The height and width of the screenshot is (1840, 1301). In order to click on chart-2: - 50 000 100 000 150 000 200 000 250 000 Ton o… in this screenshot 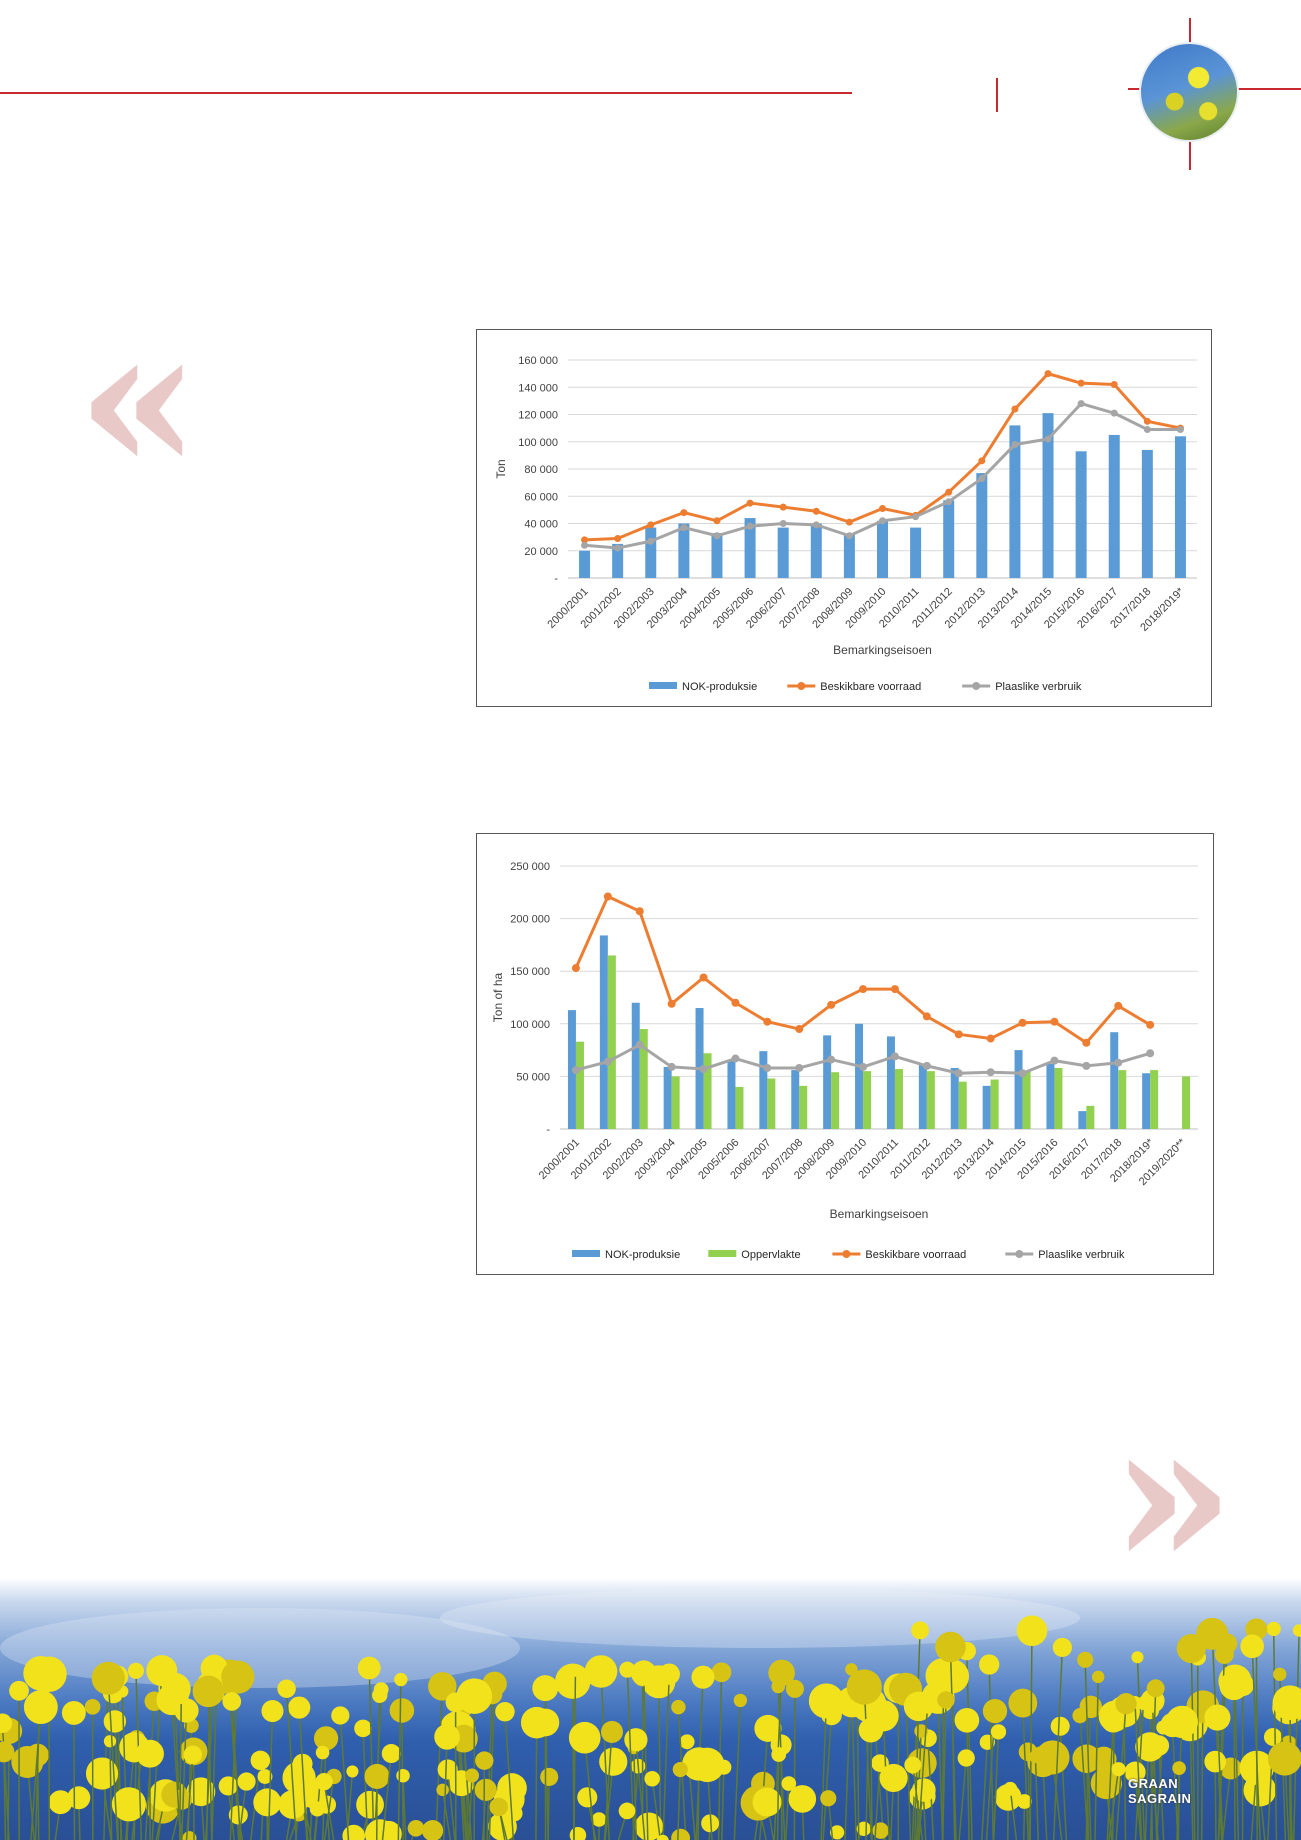, I will do `click(845, 1054)`.